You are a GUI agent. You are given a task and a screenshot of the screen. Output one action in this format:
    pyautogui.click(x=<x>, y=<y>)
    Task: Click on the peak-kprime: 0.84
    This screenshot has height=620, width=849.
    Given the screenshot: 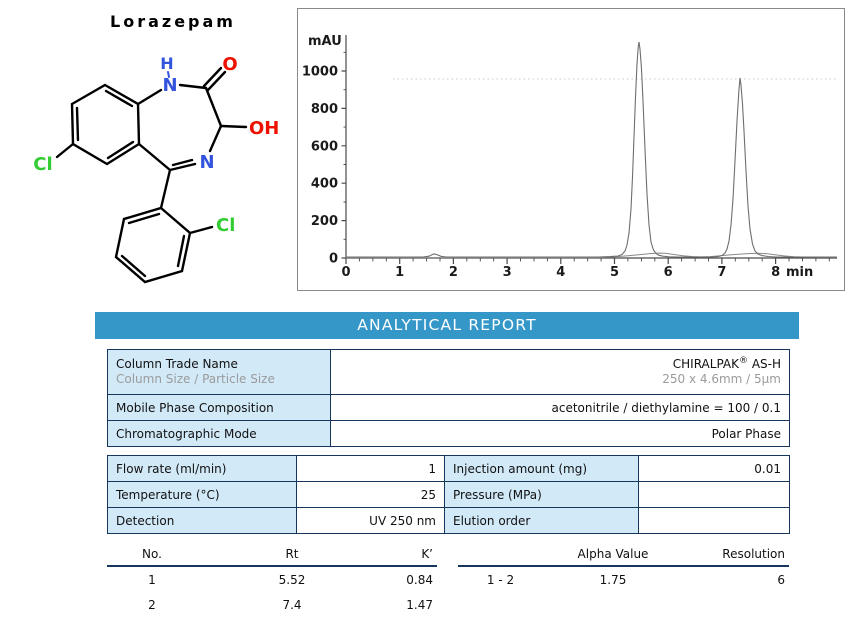 What is the action you would take?
    pyautogui.click(x=419, y=579)
    